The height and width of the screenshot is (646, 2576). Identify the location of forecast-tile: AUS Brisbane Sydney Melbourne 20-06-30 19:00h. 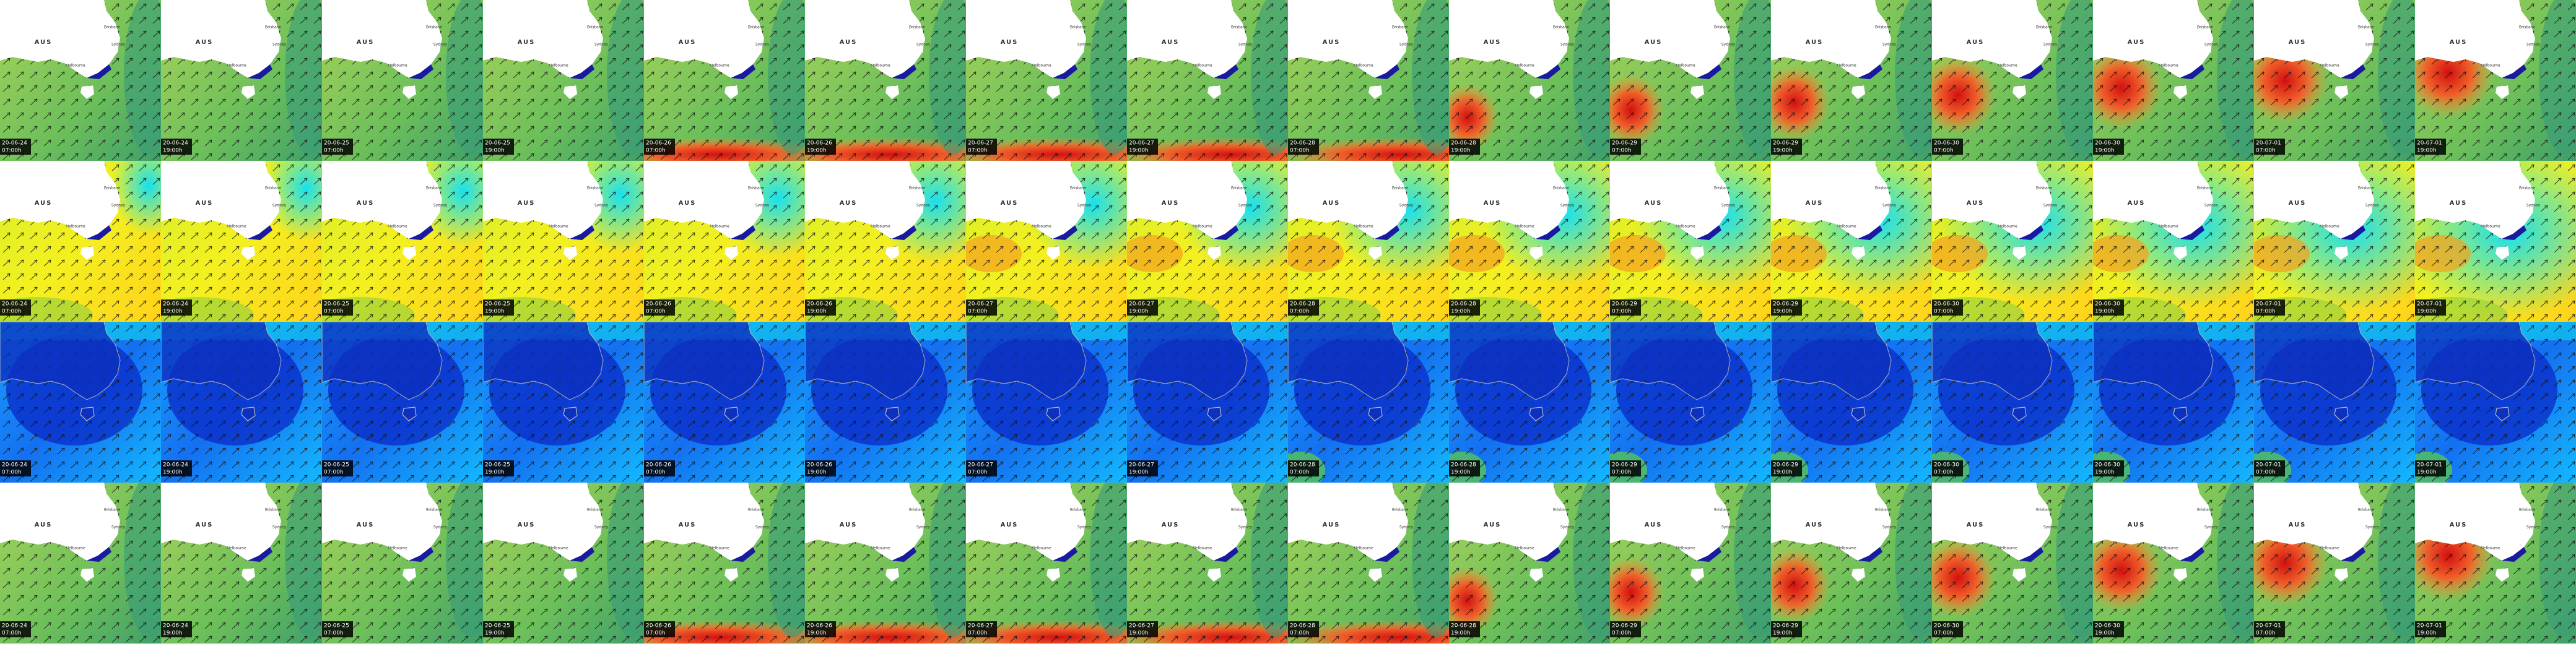
(2173, 563).